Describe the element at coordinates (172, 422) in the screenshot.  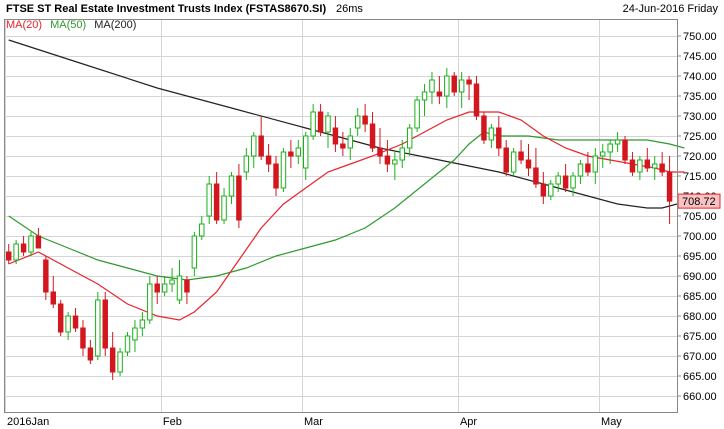
I see `x-tick-label: Feb` at that location.